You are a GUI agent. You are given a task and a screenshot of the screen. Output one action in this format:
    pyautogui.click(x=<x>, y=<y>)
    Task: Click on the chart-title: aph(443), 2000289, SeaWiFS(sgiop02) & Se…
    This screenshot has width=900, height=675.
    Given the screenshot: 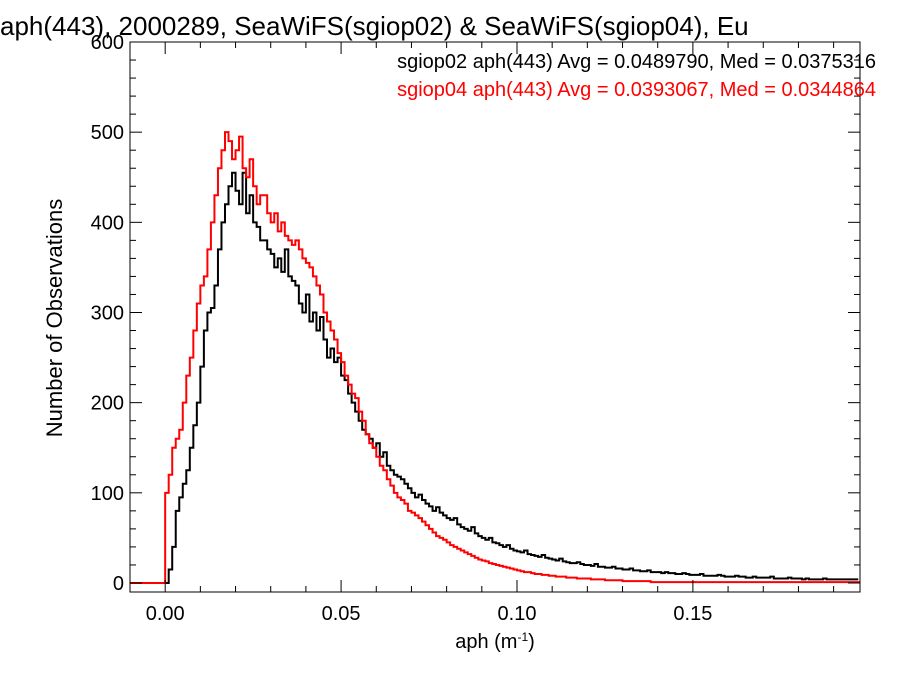 What is the action you would take?
    pyautogui.click(x=374, y=26)
    